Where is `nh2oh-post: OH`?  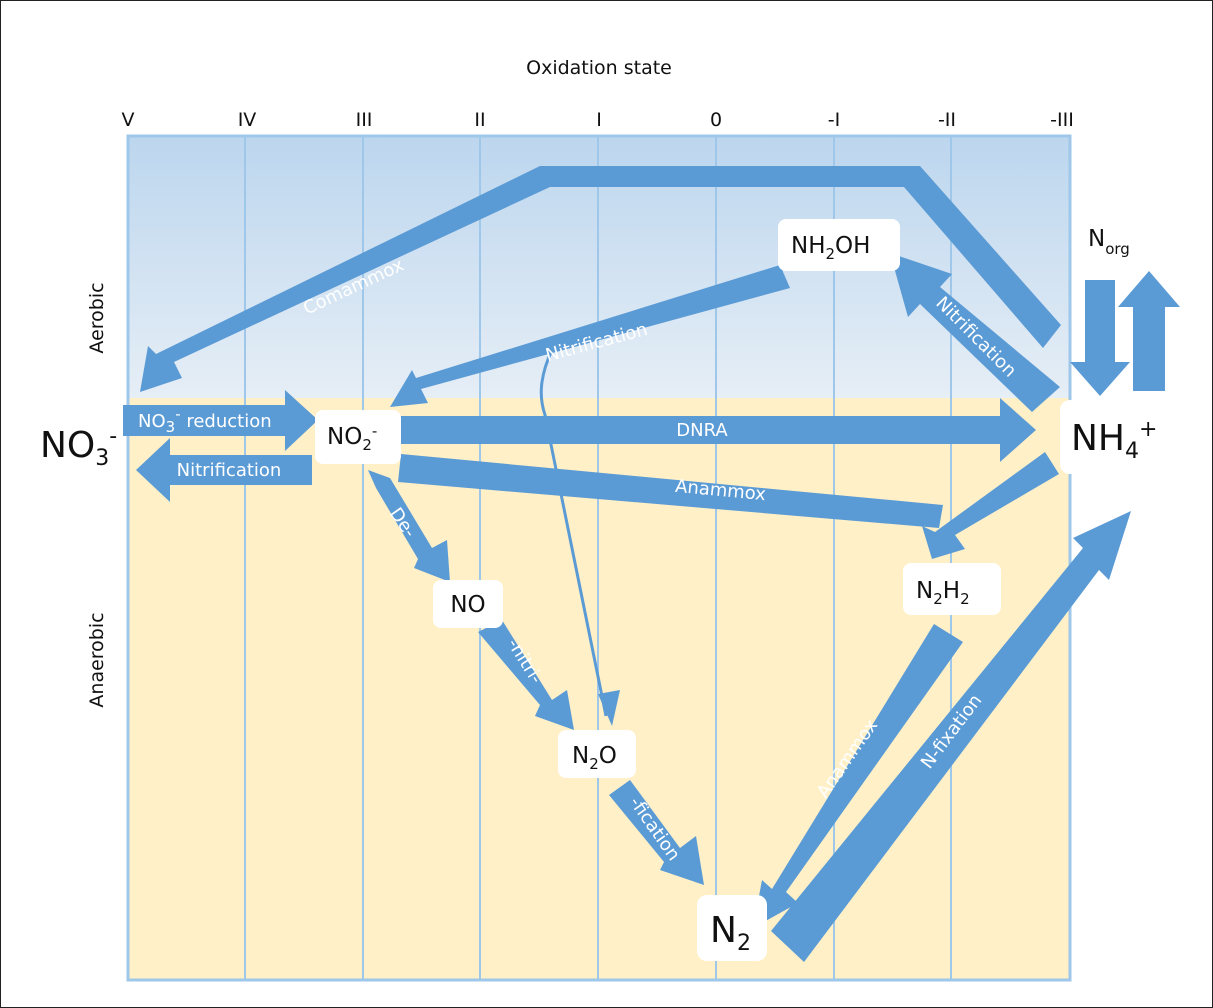
nh2oh-post: OH is located at coordinates (852, 246).